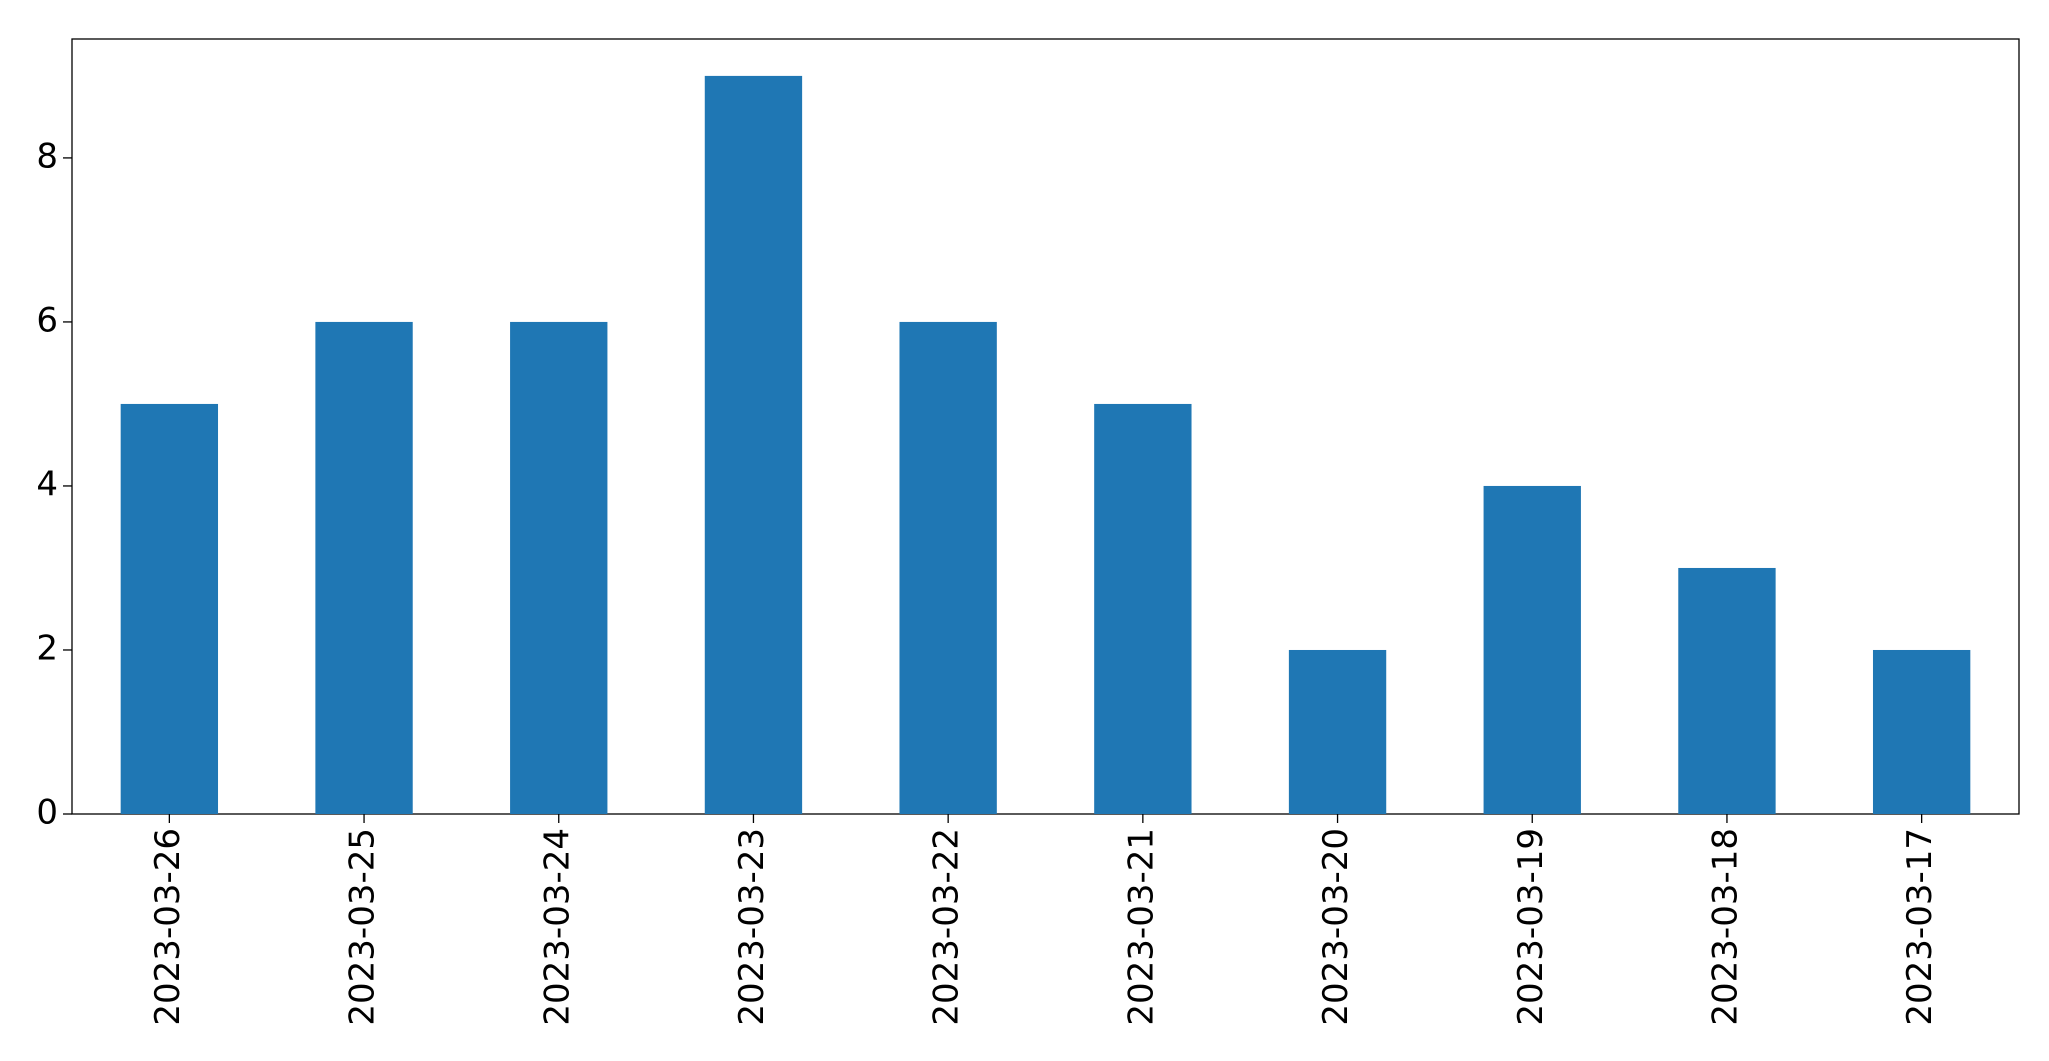 This screenshot has height=1061, width=2049. Describe the element at coordinates (47, 320) in the screenshot. I see `y-tick-label: 6` at that location.